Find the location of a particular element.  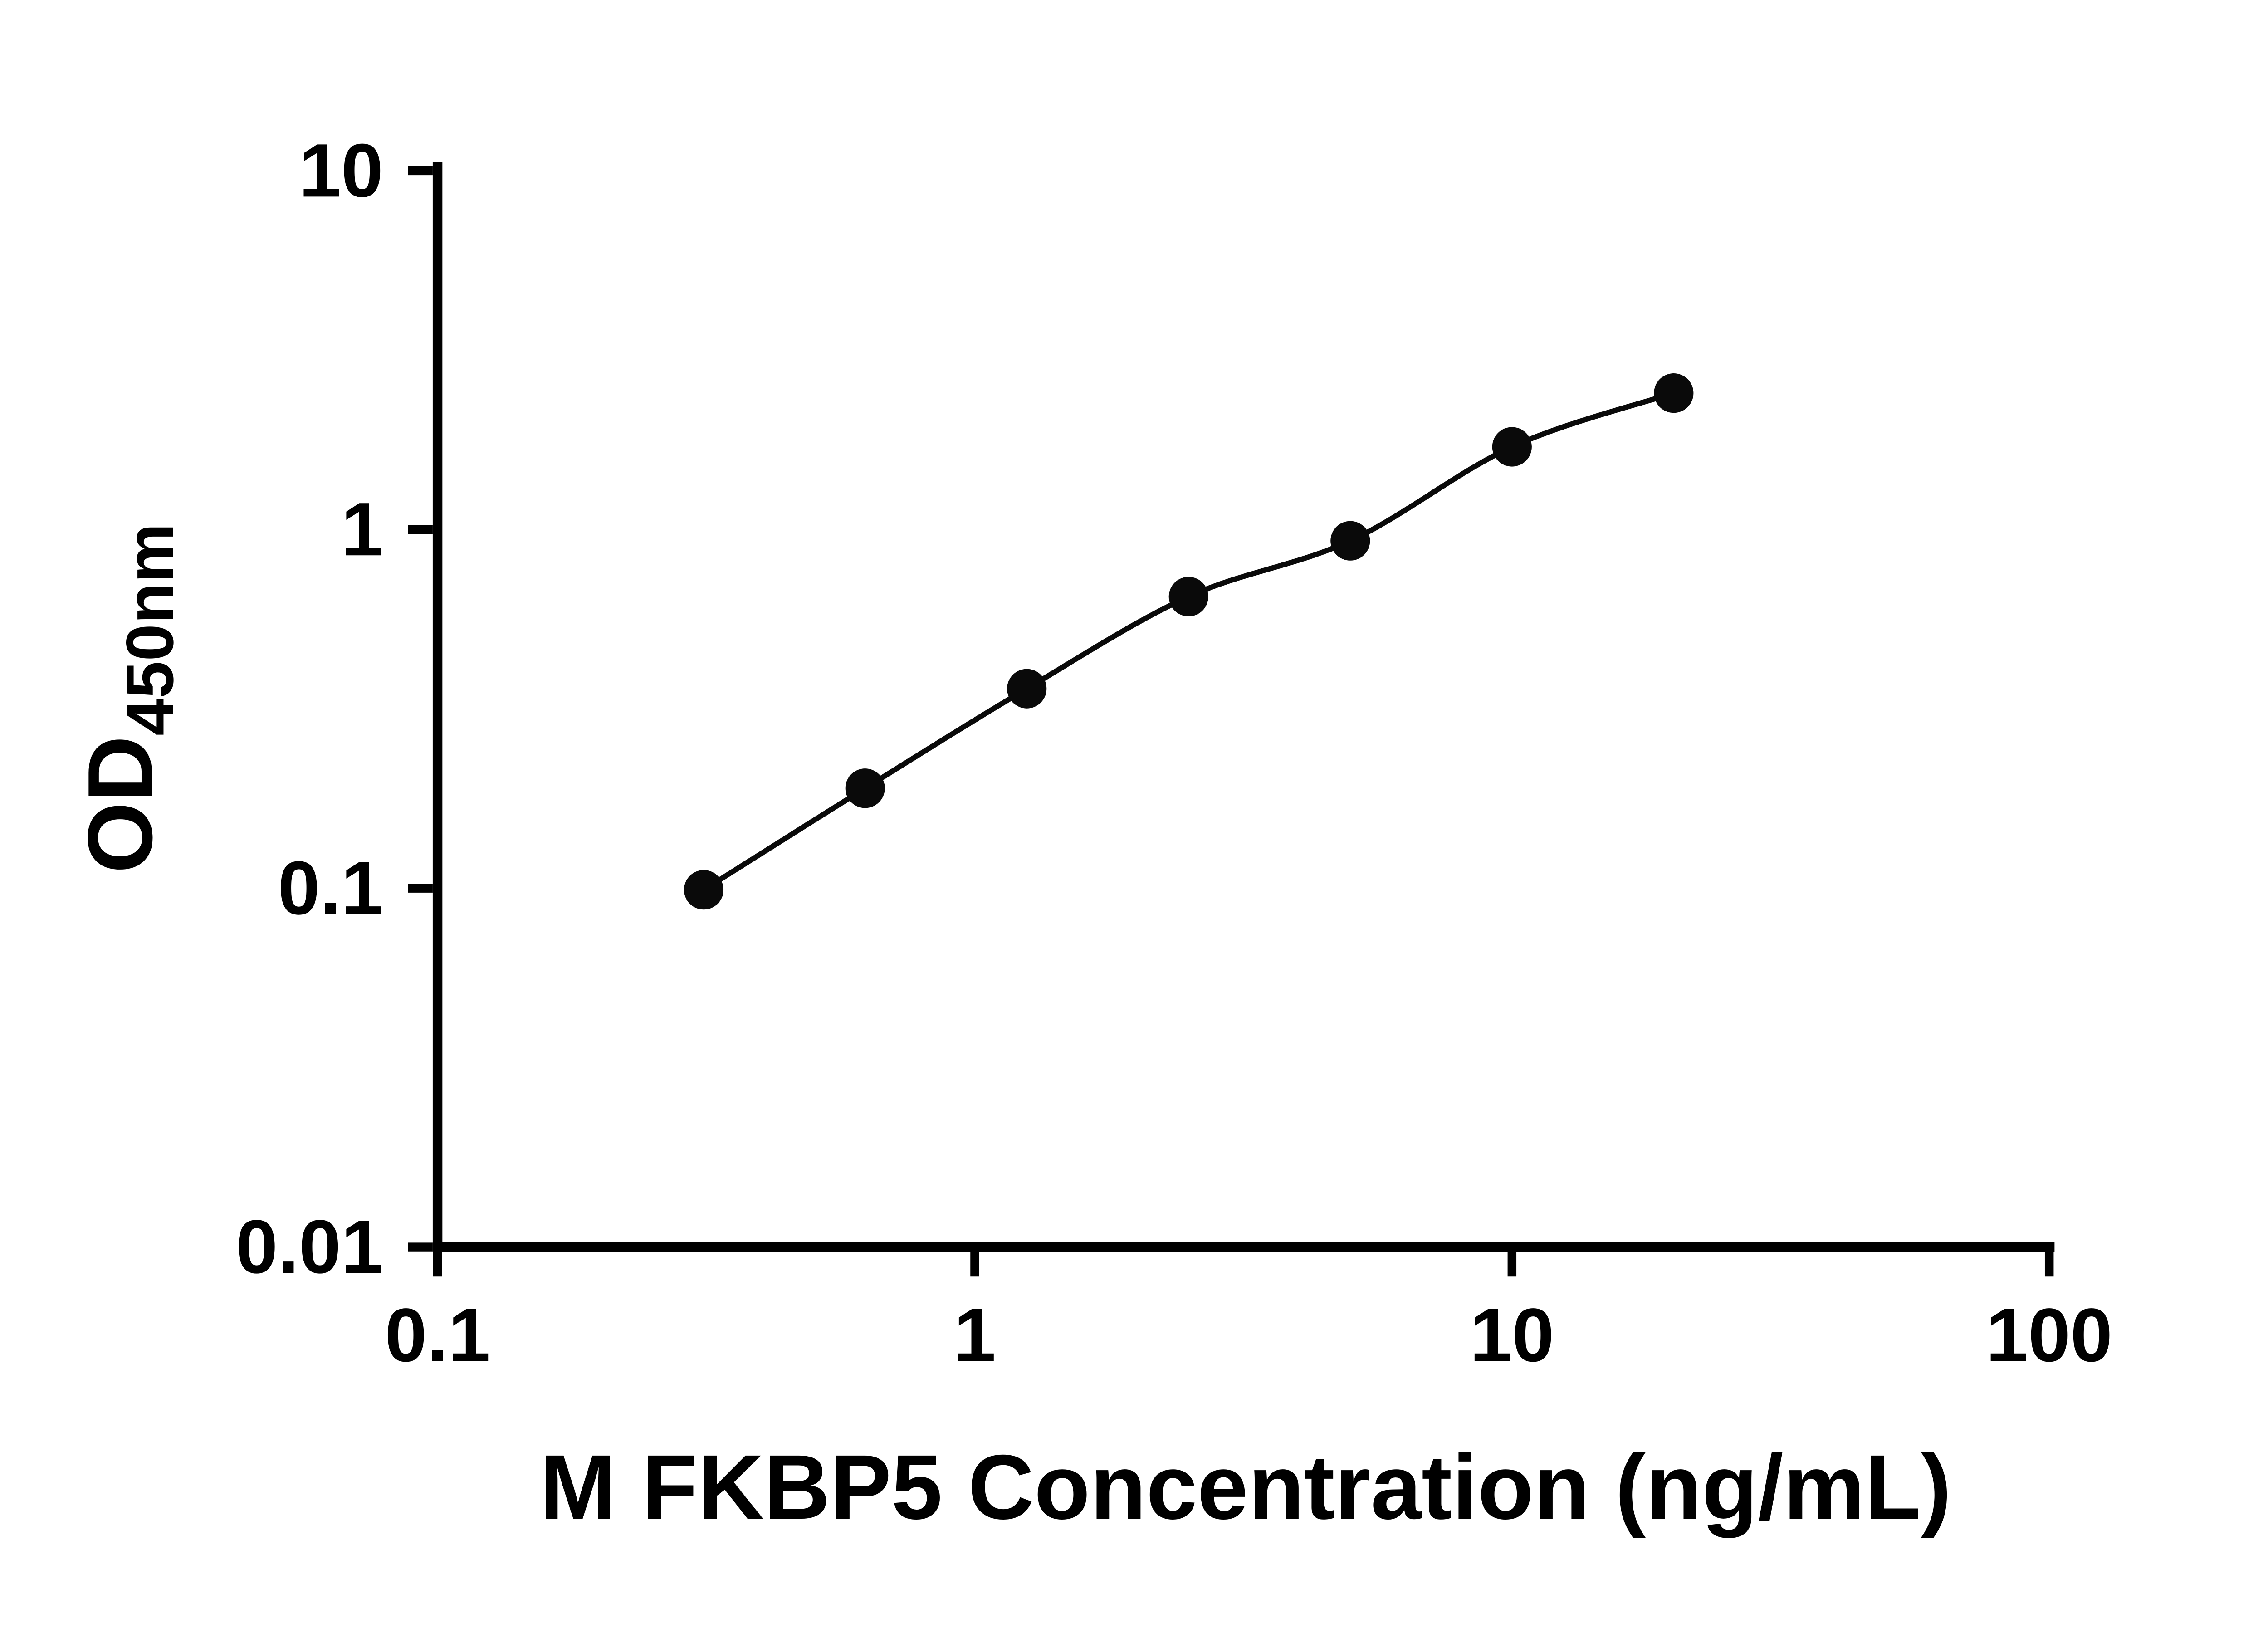

y-axis-title: OD450nm is located at coordinates (129, 698).